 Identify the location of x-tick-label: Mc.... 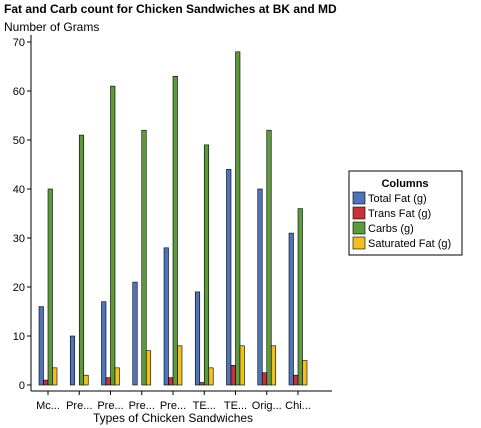
(48, 406).